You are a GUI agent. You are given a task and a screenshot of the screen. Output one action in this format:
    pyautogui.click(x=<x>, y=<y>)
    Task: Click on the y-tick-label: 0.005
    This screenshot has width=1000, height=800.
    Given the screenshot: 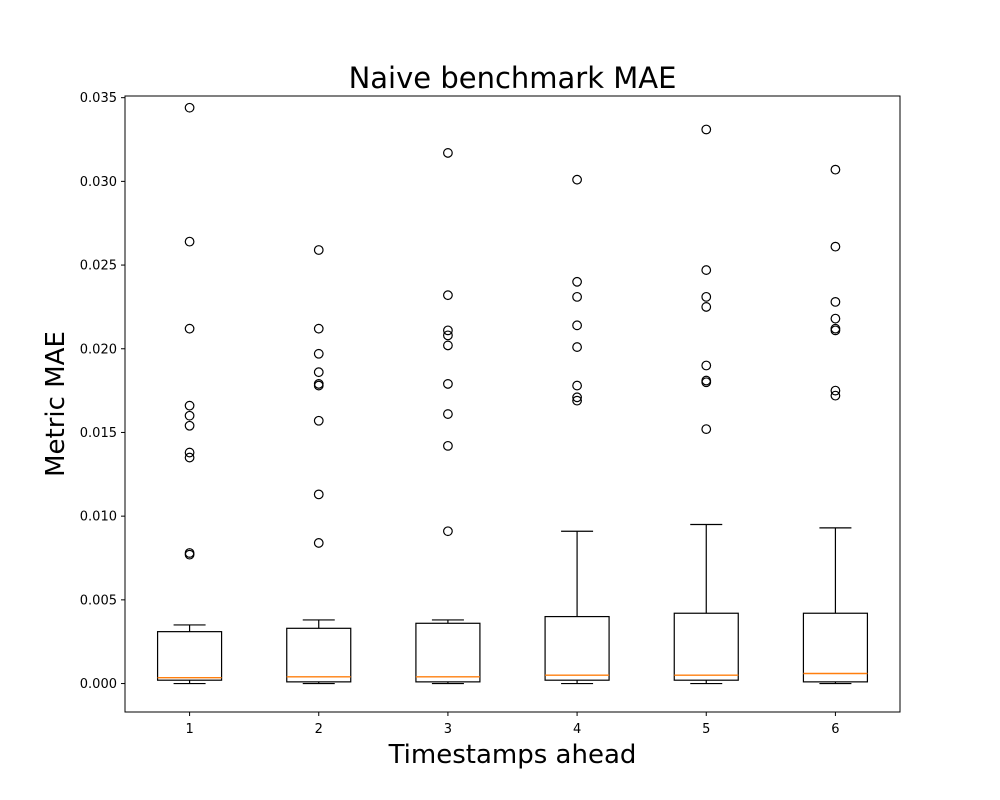 What is the action you would take?
    pyautogui.click(x=98, y=600)
    